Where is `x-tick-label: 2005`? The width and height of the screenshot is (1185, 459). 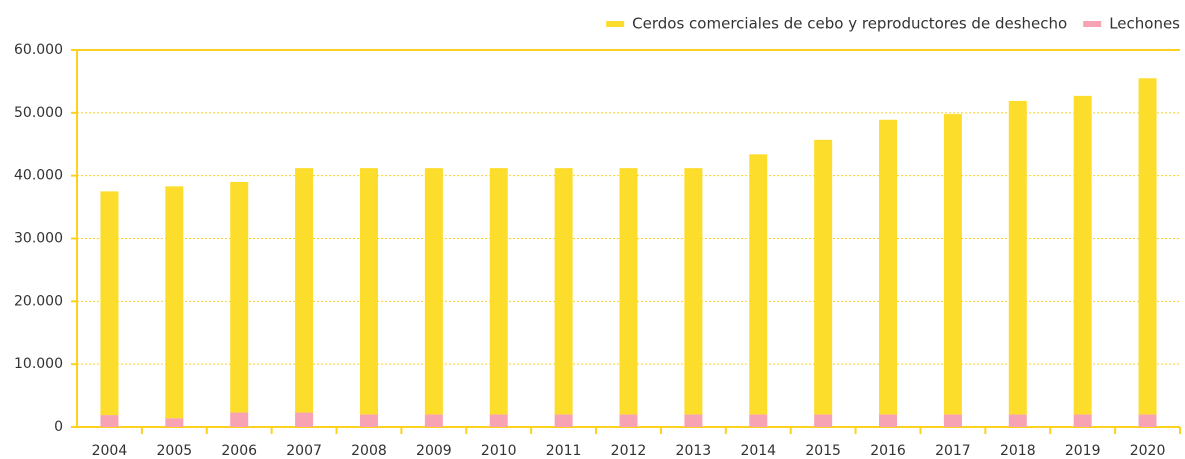
x-tick-label: 2005 is located at coordinates (175, 451).